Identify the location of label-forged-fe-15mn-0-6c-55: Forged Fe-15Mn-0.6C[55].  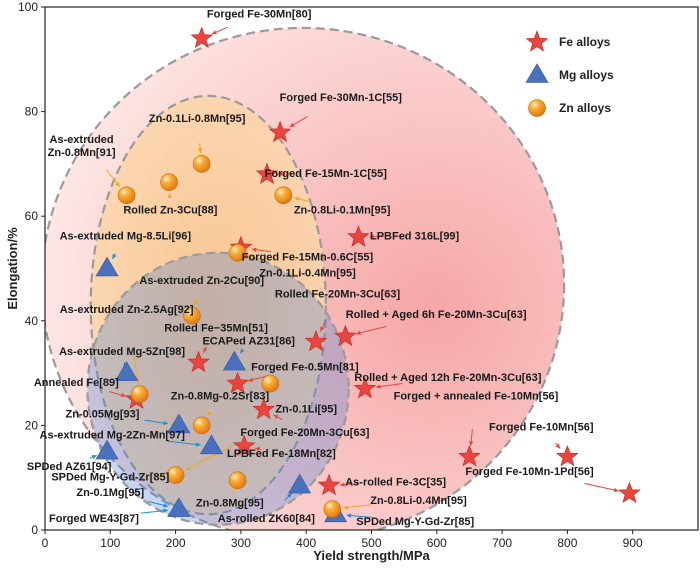
(308, 258).